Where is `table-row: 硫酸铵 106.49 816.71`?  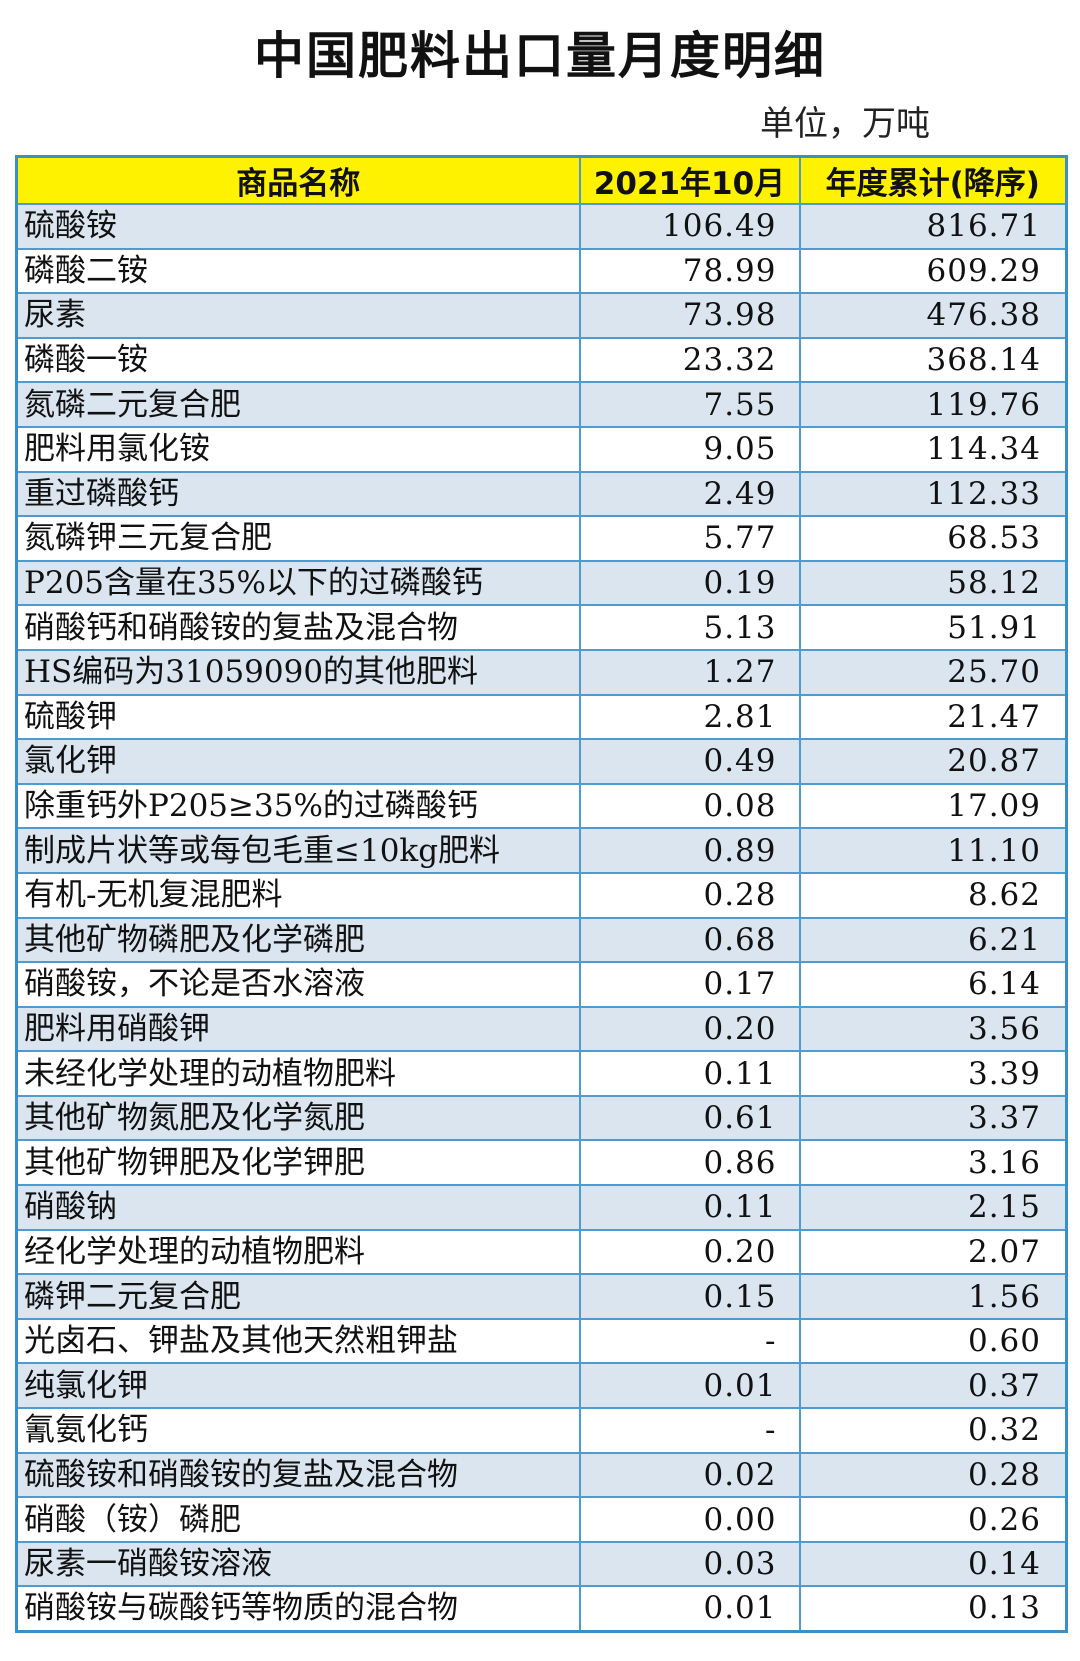 table-row: 硫酸铵 106.49 816.71 is located at coordinates (541, 226).